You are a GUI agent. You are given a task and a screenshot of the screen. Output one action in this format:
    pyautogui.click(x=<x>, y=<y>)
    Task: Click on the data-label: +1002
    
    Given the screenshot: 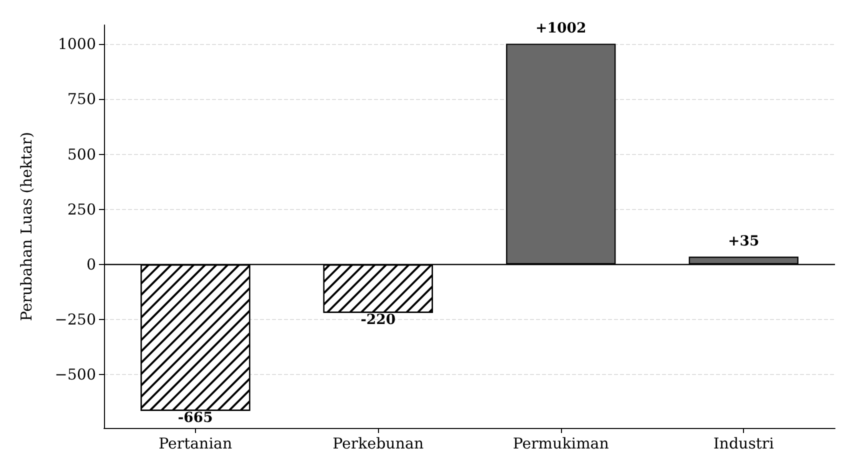 What is the action you would take?
    pyautogui.click(x=561, y=28)
    